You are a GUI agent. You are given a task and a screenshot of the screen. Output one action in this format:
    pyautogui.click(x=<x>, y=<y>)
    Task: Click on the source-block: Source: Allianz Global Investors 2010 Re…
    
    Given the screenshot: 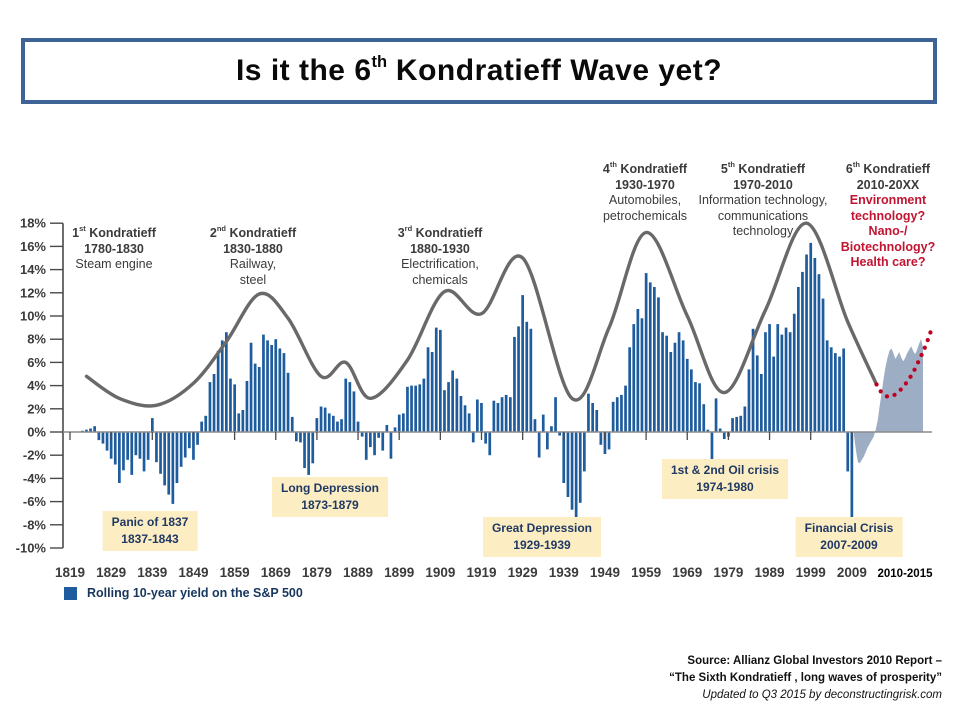 What is the action you would take?
    pyautogui.click(x=805, y=678)
    